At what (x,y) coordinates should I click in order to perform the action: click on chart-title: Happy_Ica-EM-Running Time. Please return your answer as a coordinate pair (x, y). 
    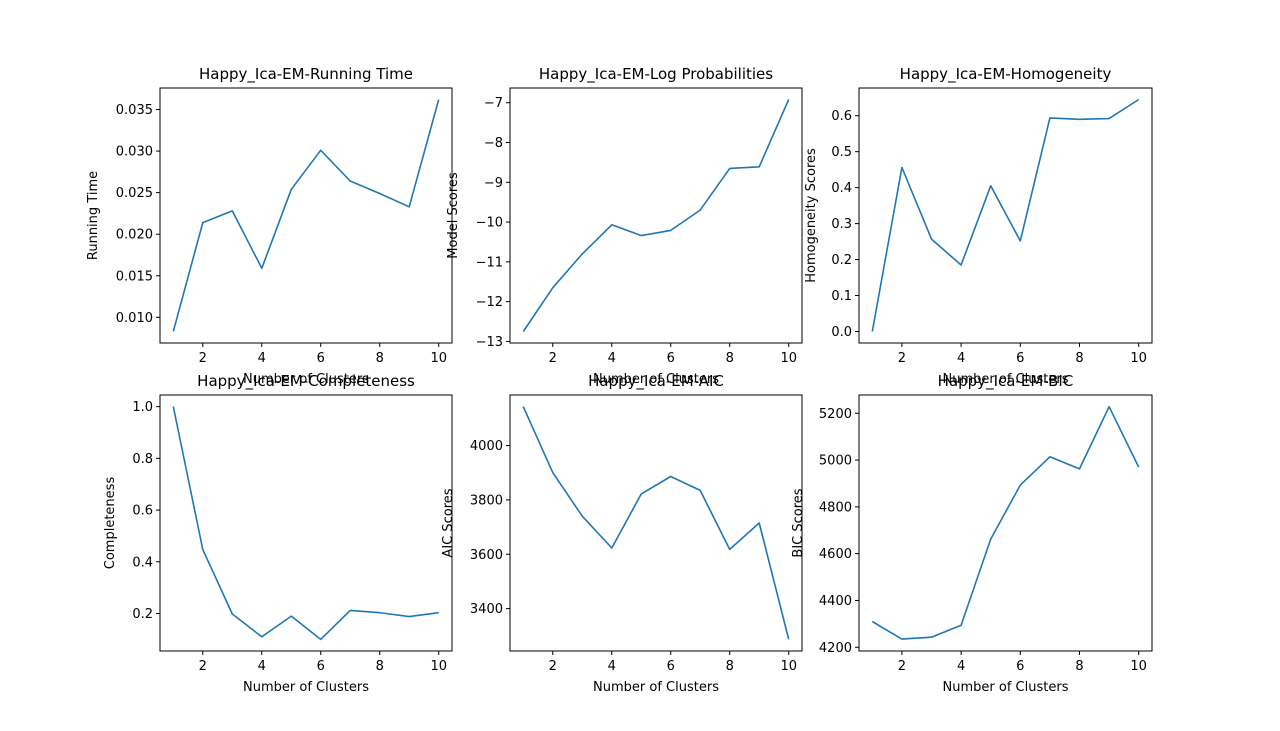
    Looking at the image, I should click on (306, 74).